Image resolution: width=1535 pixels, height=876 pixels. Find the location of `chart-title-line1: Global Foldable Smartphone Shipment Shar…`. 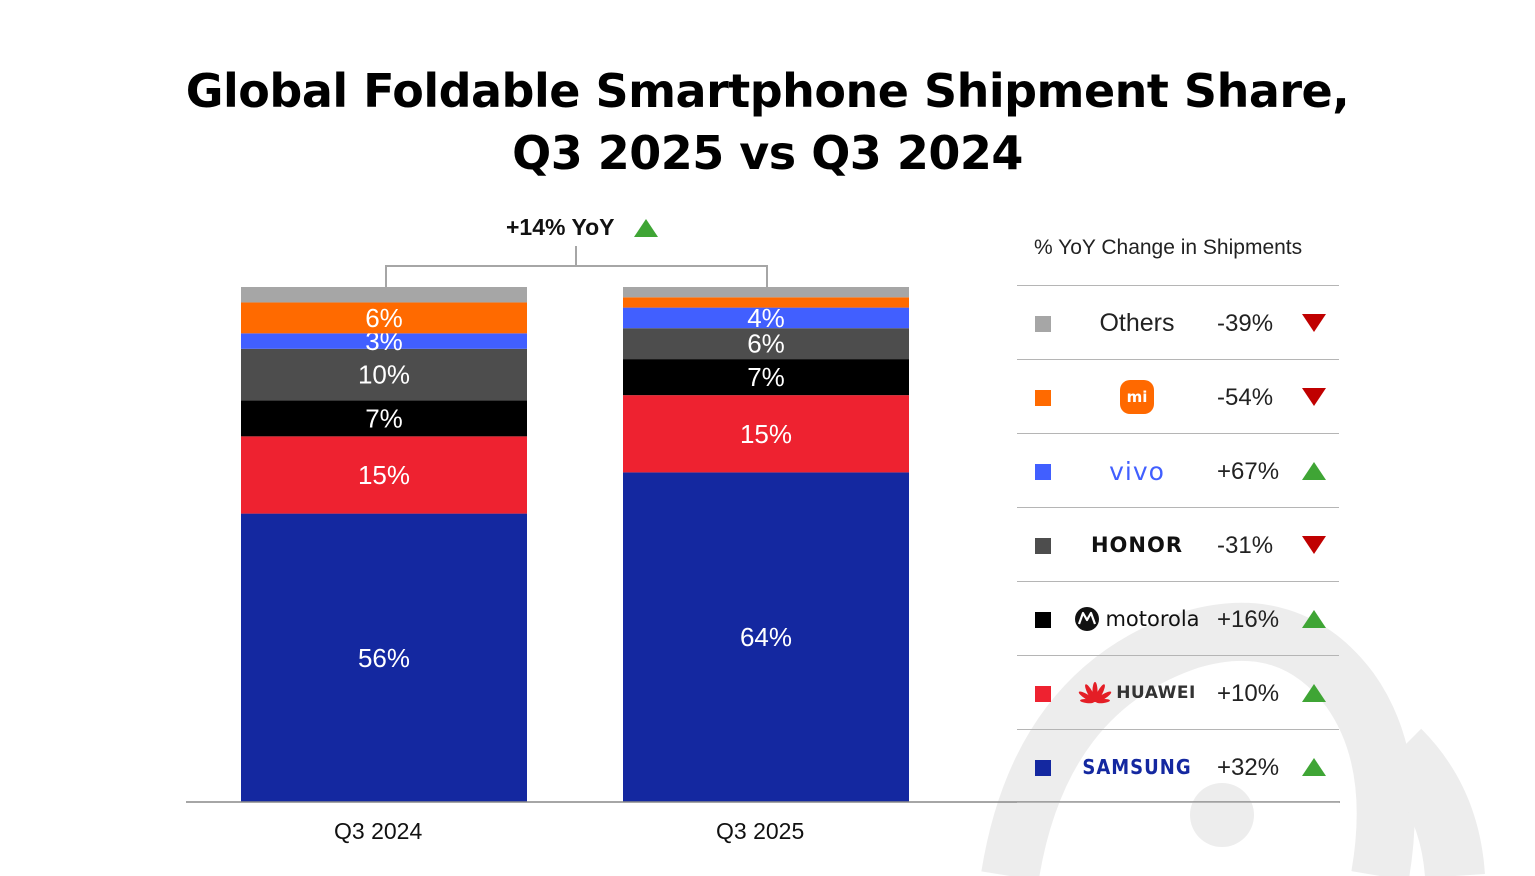

chart-title-line1: Global Foldable Smartphone Shipment Shar… is located at coordinates (767, 91).